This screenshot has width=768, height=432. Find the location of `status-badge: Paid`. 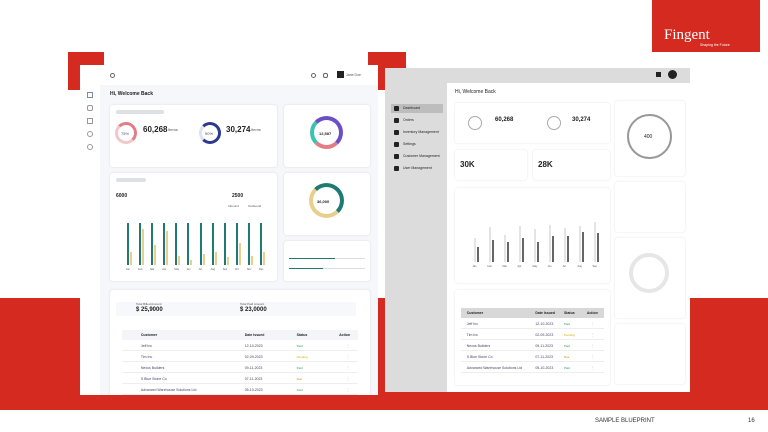

status-badge: Paid is located at coordinates (299, 346).